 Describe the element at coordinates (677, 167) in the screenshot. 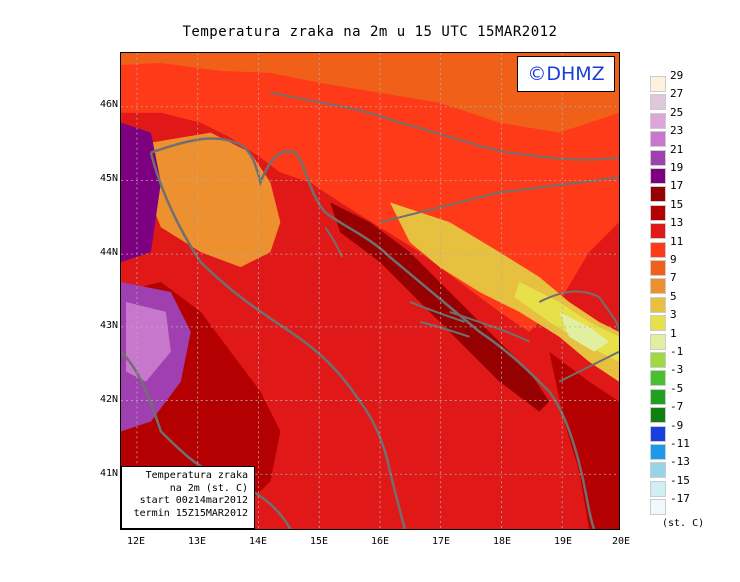

I see `colorbar-level-label: 19` at that location.